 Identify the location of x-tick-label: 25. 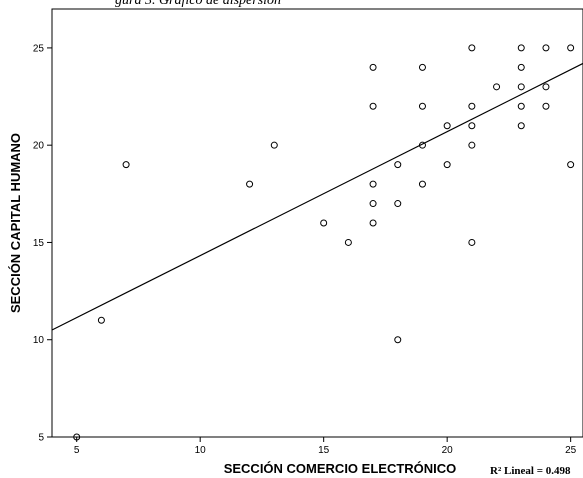
(571, 450).